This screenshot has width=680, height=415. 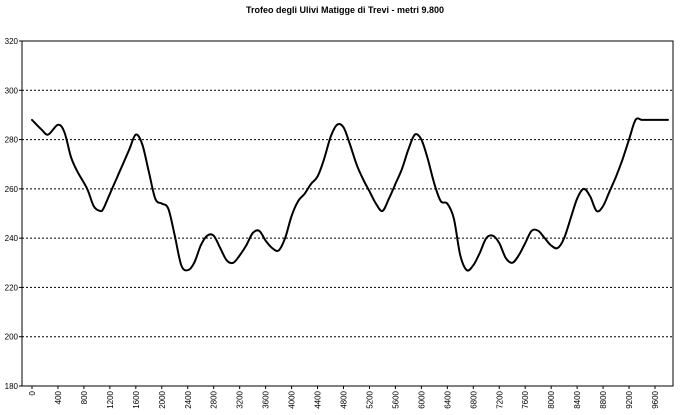 What do you see at coordinates (58, 397) in the screenshot?
I see `x-tick-label: 400` at bounding box center [58, 397].